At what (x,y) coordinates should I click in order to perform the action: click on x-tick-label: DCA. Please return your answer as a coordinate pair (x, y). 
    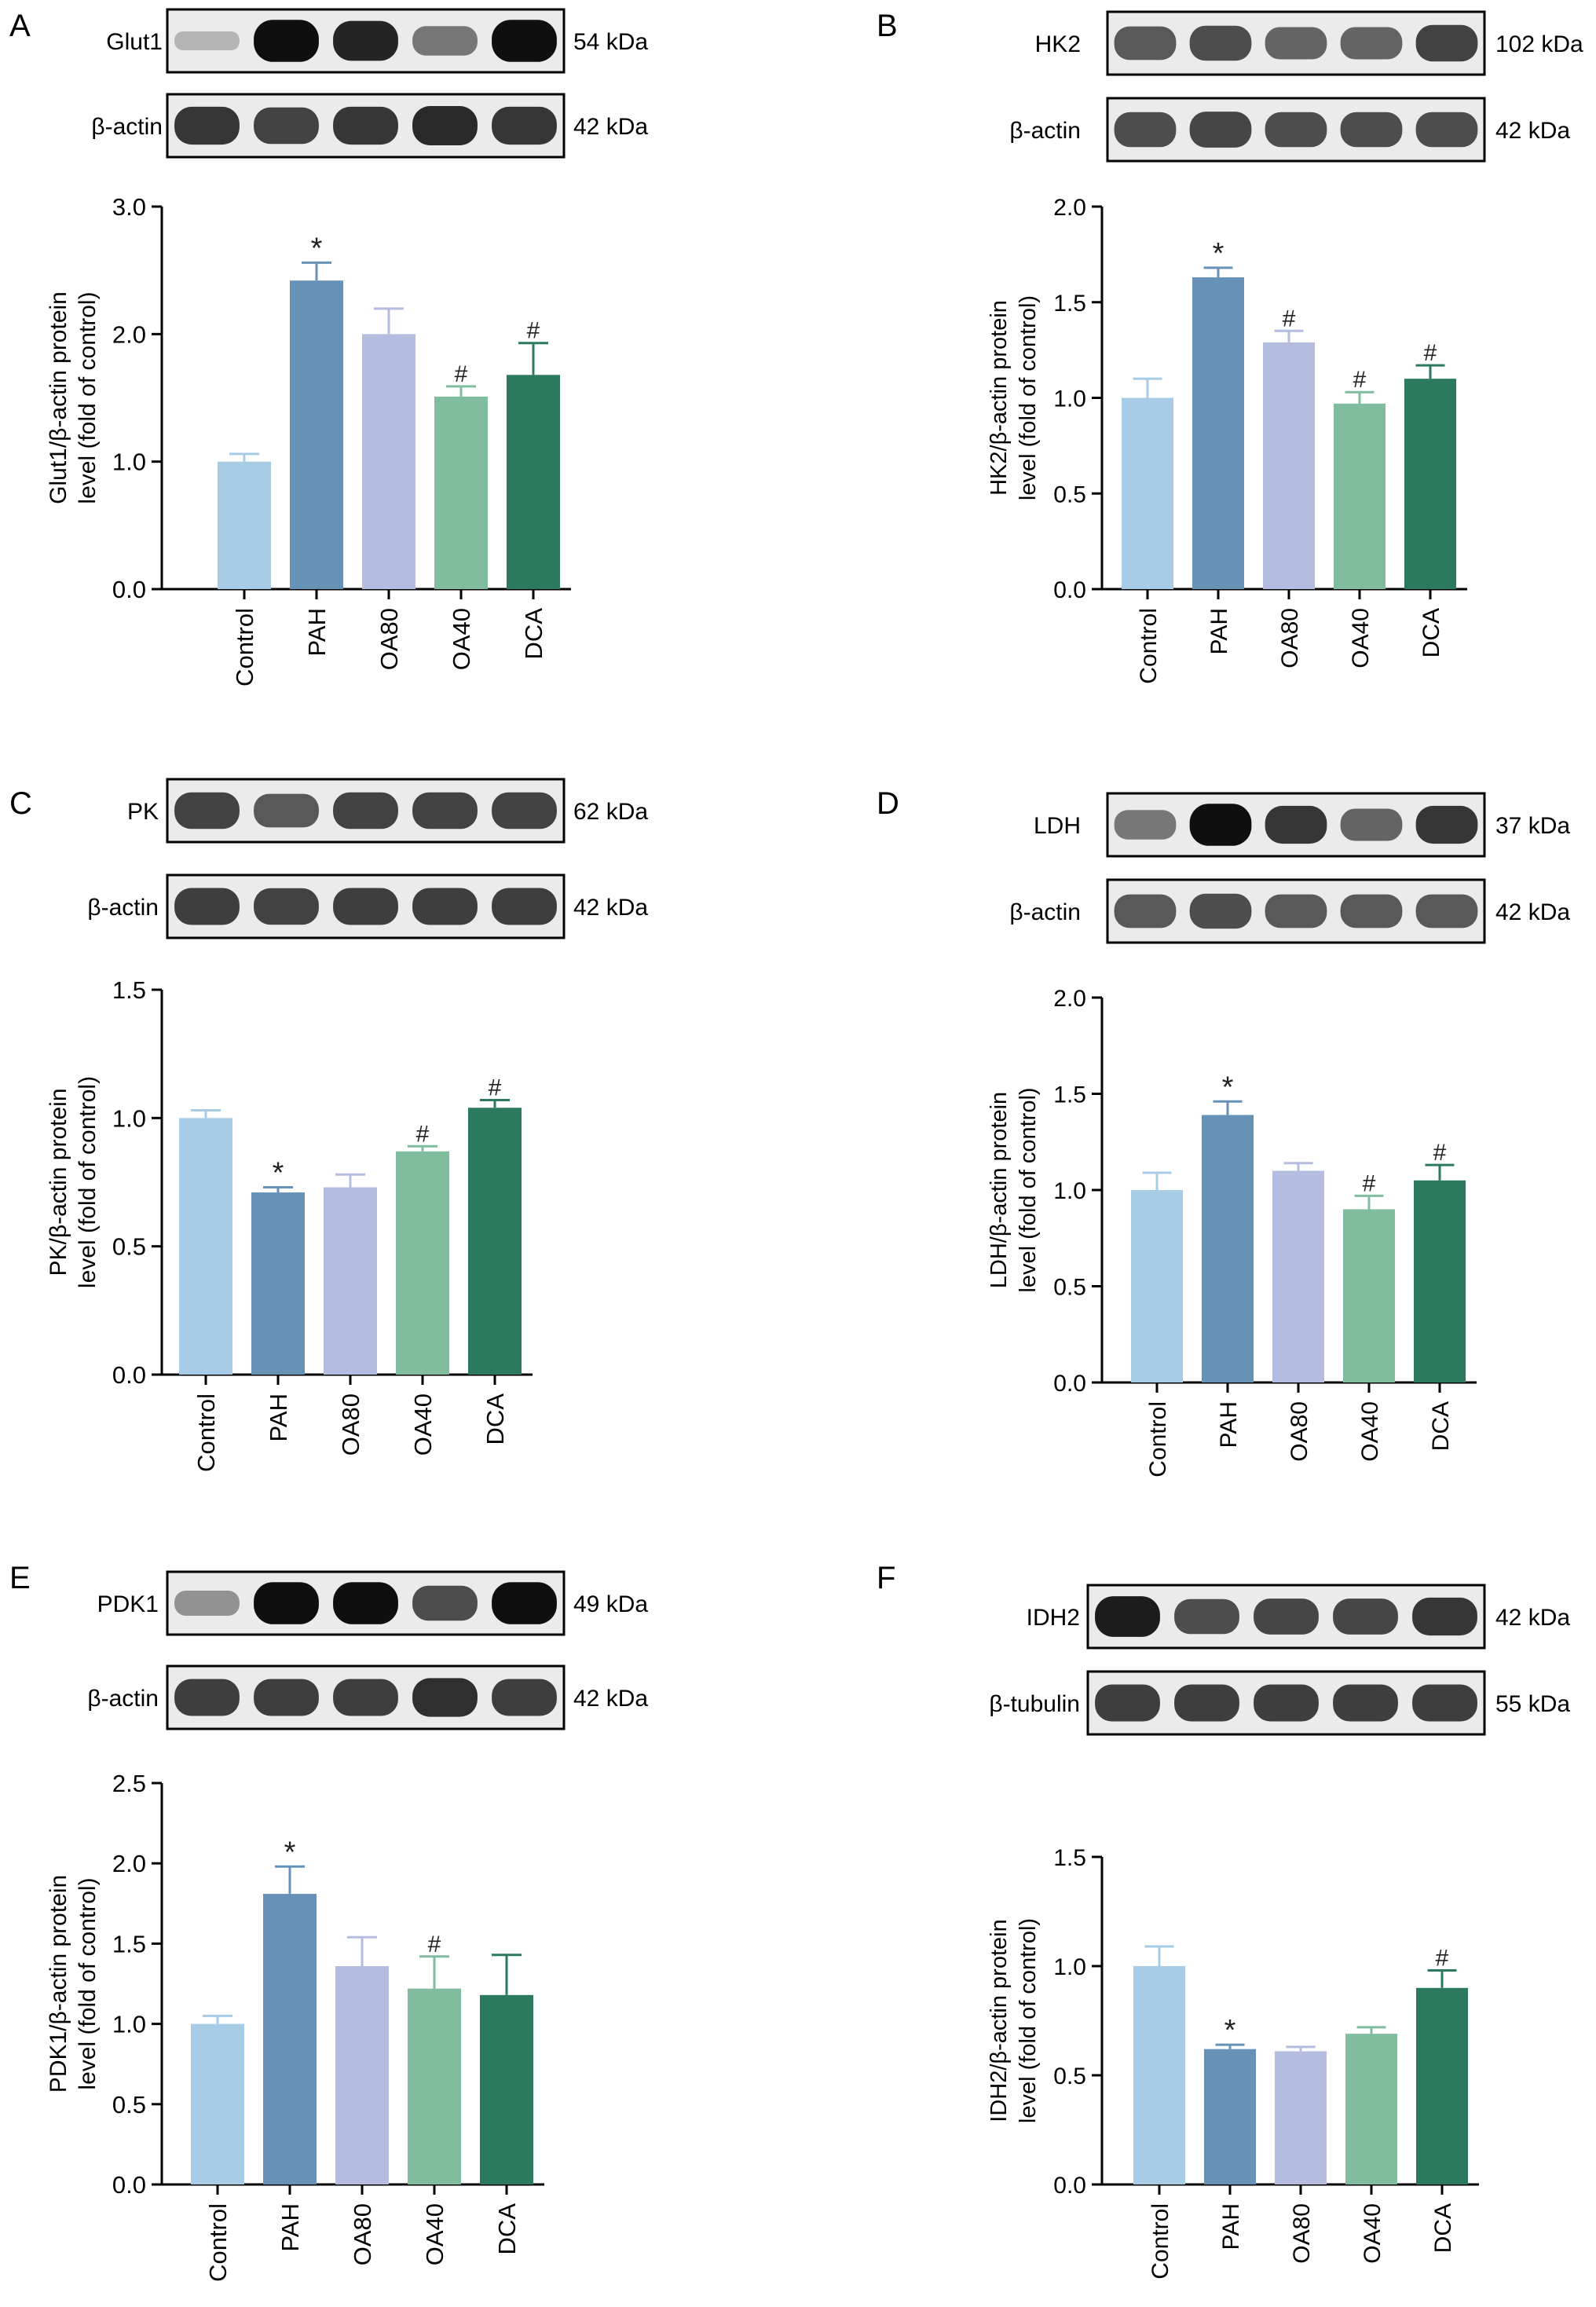
    Looking at the image, I should click on (1441, 1426).